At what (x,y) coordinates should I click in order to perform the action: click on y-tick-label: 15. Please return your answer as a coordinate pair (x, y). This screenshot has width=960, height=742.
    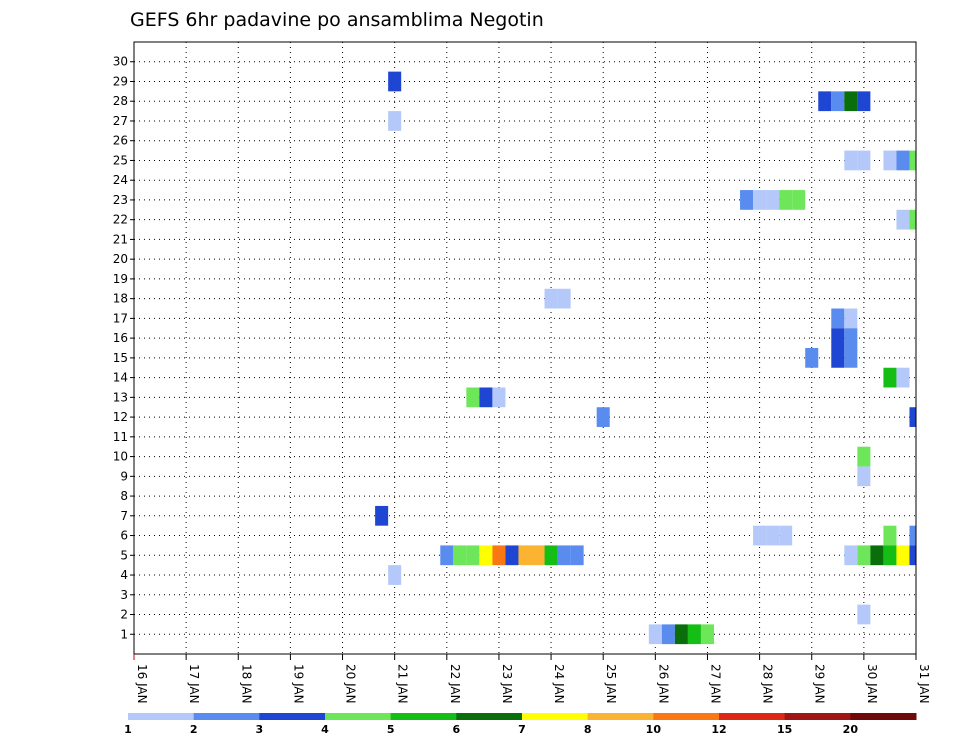
    Looking at the image, I should click on (120, 358).